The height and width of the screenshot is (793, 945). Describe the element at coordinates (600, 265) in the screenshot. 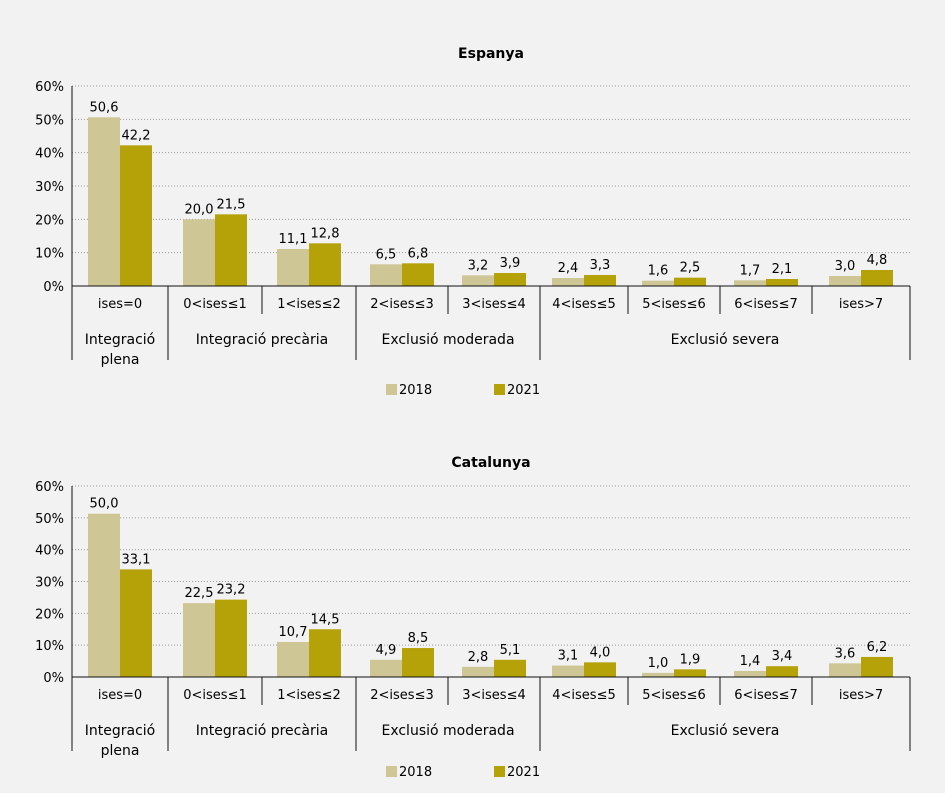

I see `data-label: 3,3` at that location.